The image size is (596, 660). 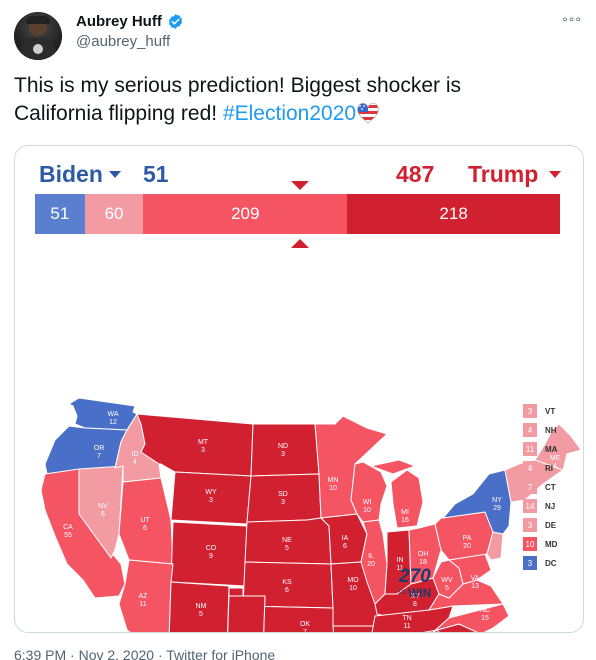 What do you see at coordinates (305, 631) in the screenshot?
I see `state-ev-ok: 7` at bounding box center [305, 631].